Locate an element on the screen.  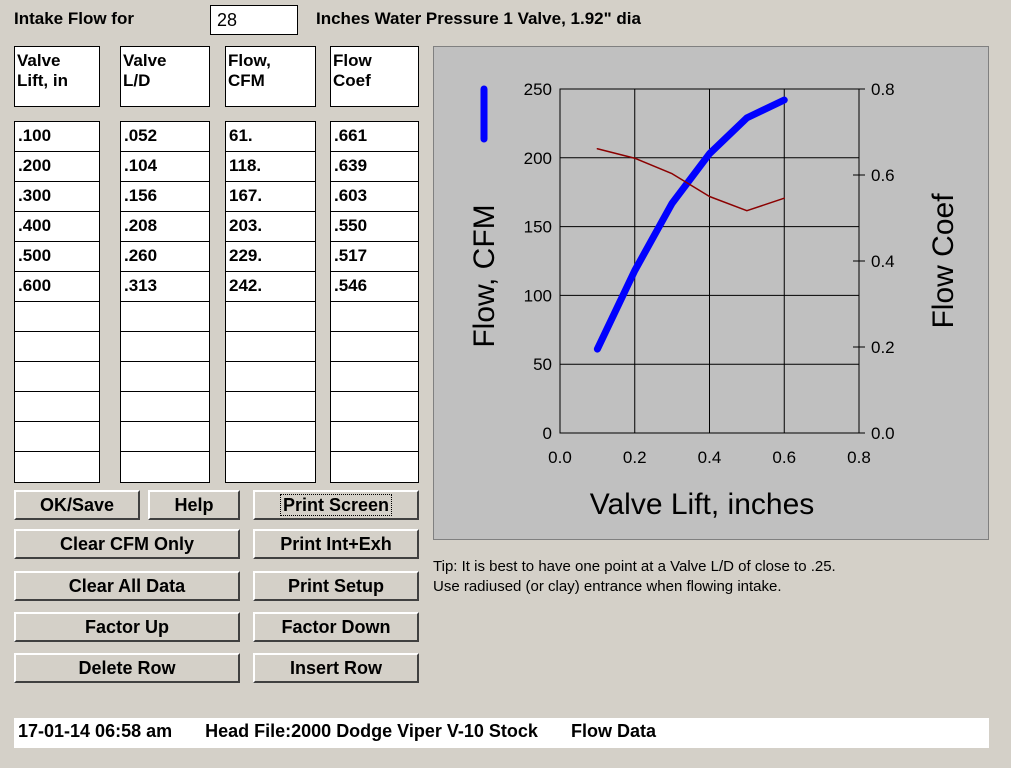
table-cell: .661 is located at coordinates (374, 137).